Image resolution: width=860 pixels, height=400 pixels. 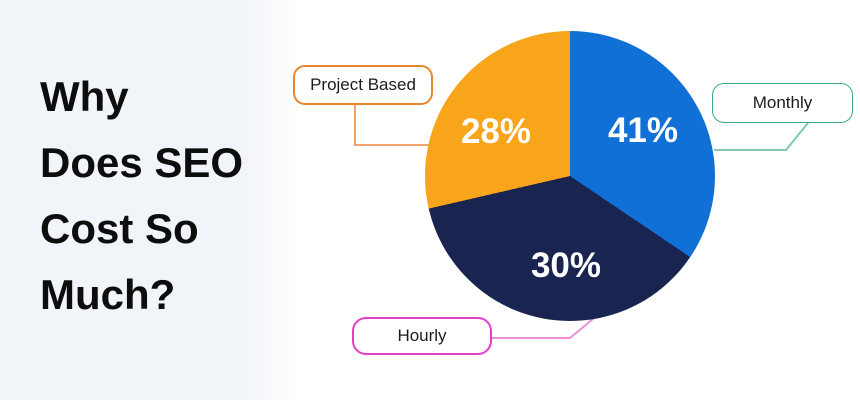 I want to click on callout-project-based-label: Project Based, so click(x=363, y=84).